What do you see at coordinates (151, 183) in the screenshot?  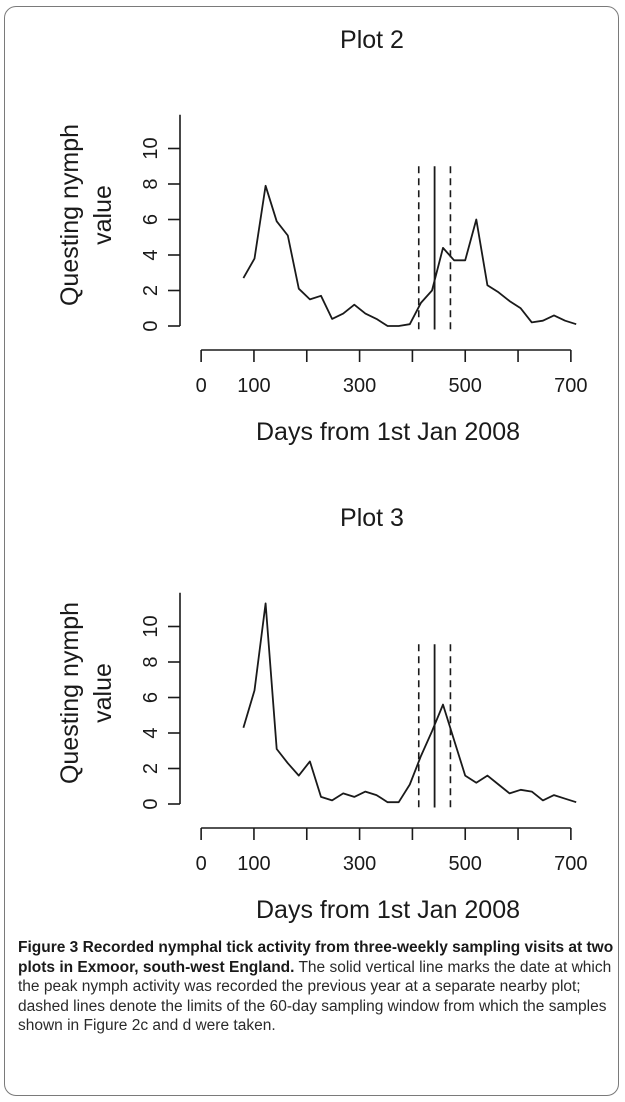 I see `chart1-y-tick-label: 8` at bounding box center [151, 183].